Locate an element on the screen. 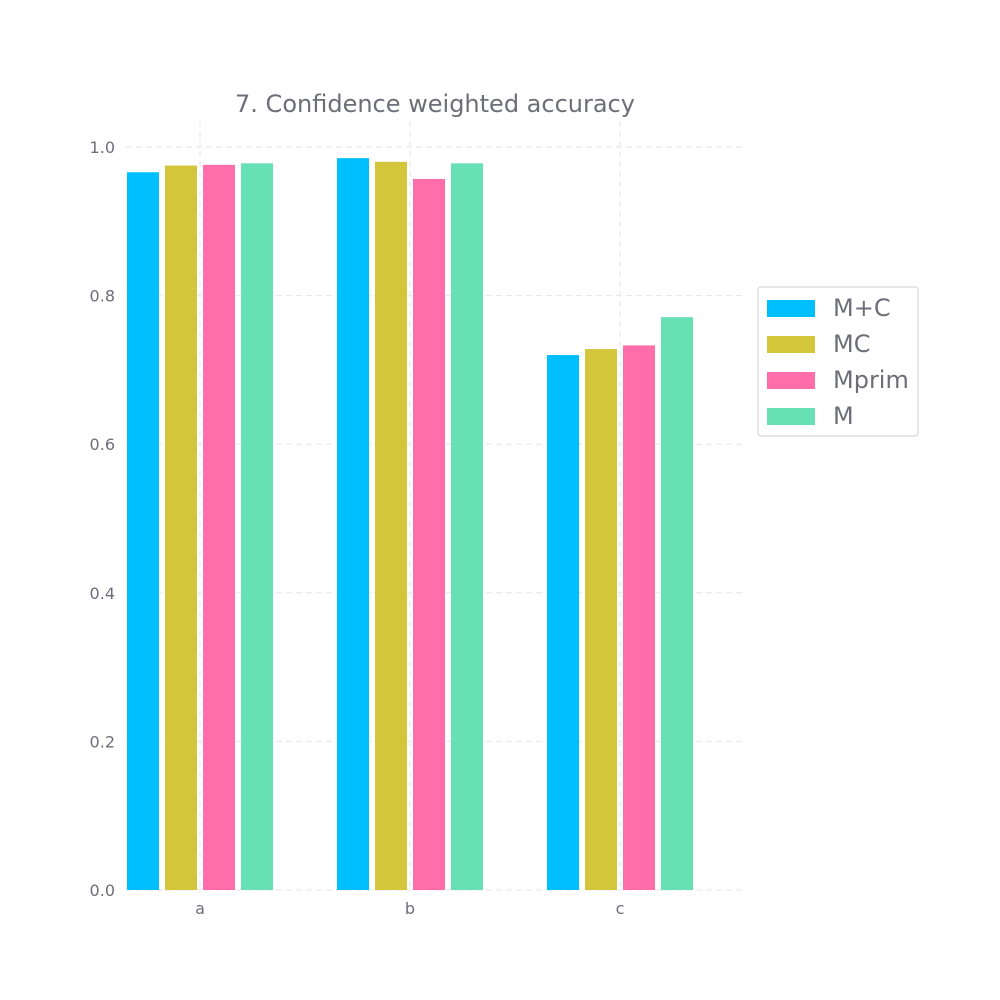 The image size is (1000, 1000). y-tick-label: 0.0 is located at coordinates (102, 890).